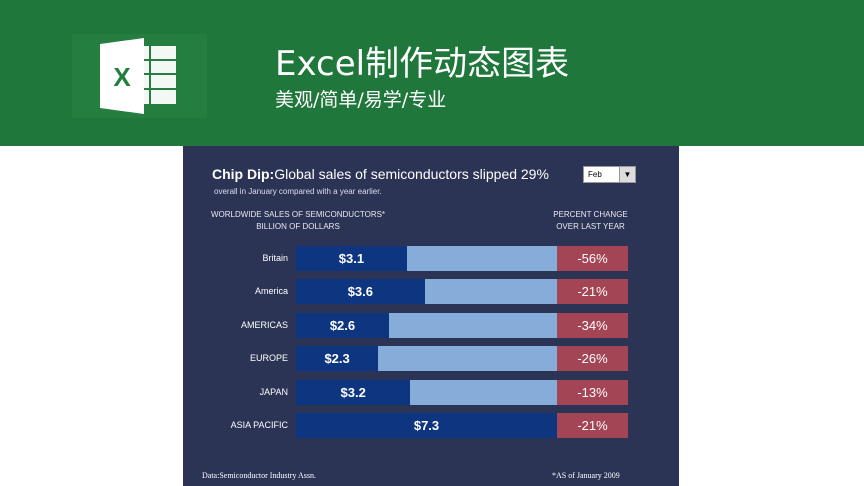 This screenshot has width=864, height=486. Describe the element at coordinates (264, 324) in the screenshot. I see `category-label: AMERICAS` at that location.